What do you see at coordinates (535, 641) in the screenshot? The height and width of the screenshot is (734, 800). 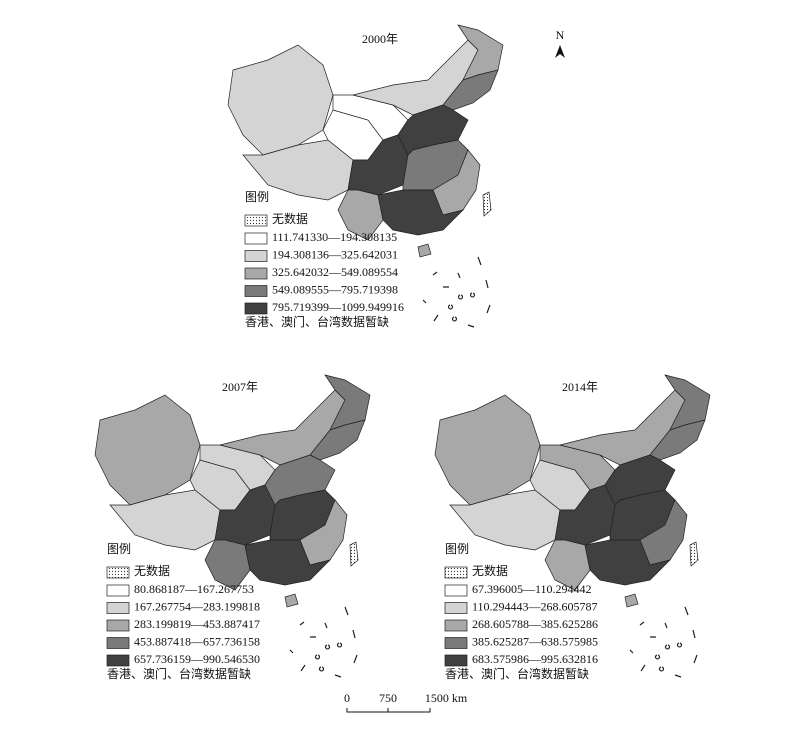 I see `legend-label: 385.625287—638.575985` at bounding box center [535, 641].